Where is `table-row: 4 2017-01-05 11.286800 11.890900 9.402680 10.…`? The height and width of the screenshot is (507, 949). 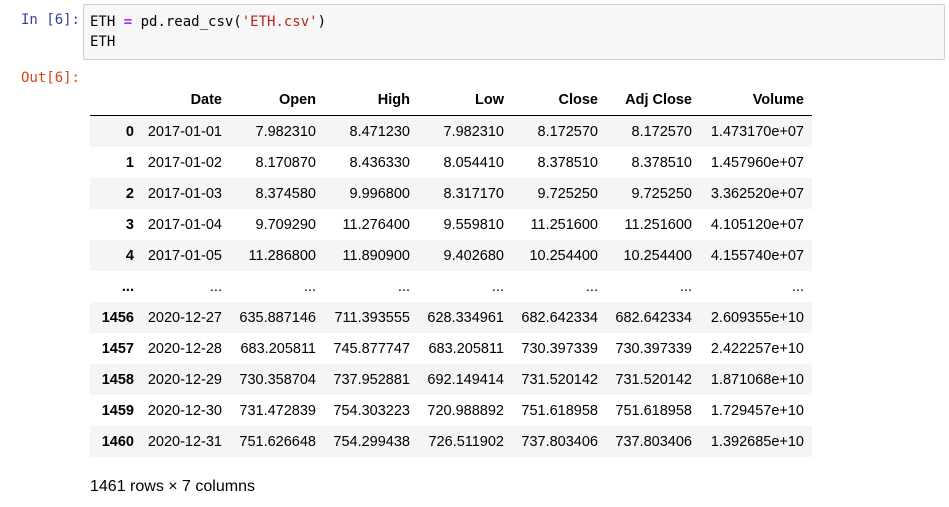 table-row: 4 2017-01-05 11.286800 11.890900 9.402680 10.… is located at coordinates (451, 255).